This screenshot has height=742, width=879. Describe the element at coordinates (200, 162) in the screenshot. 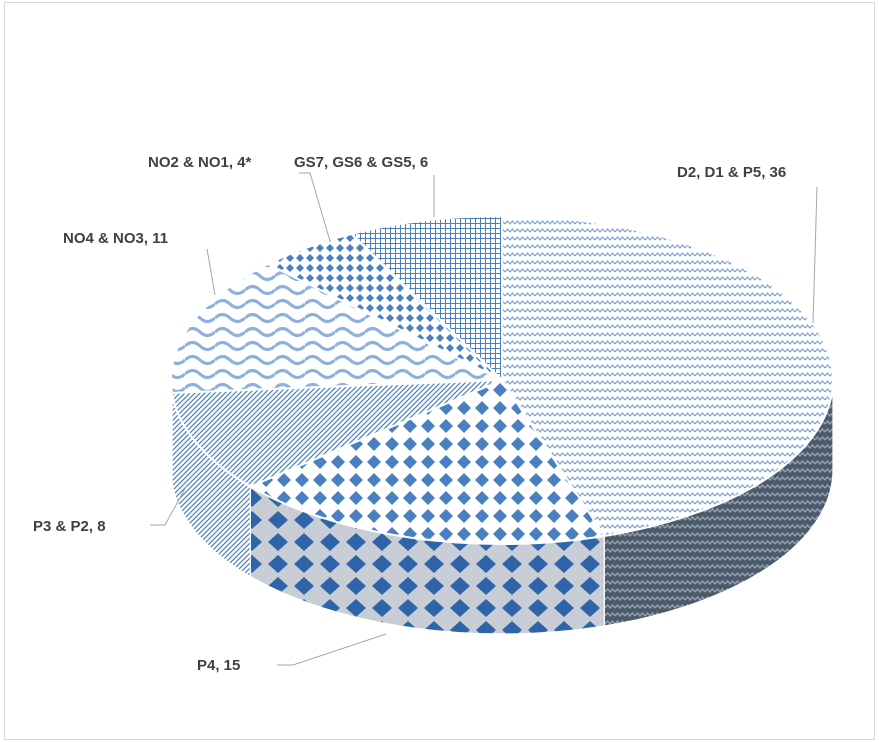

I see `data-label: NO2 & NO1, 4*` at that location.